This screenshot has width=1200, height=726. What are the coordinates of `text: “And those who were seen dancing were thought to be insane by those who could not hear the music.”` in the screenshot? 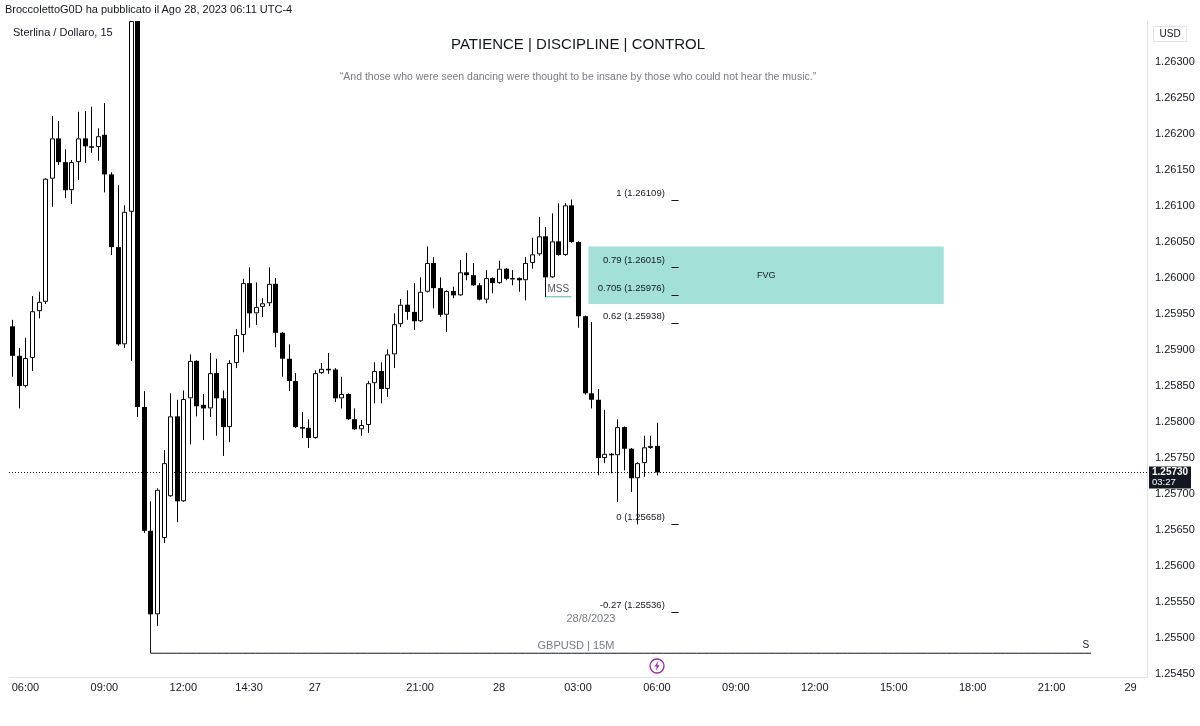 It's located at (578, 75).